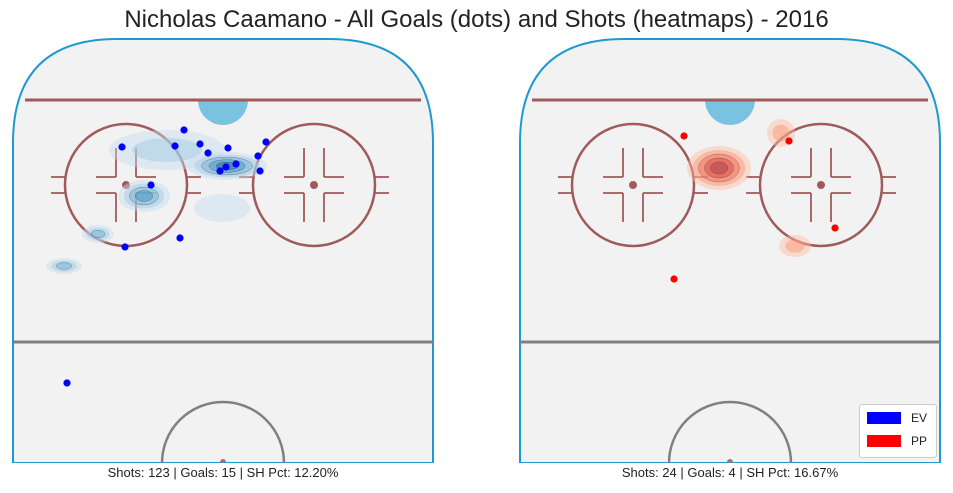 This screenshot has height=493, width=953. What do you see at coordinates (919, 441) in the screenshot?
I see `legend-label-pp: PP` at bounding box center [919, 441].